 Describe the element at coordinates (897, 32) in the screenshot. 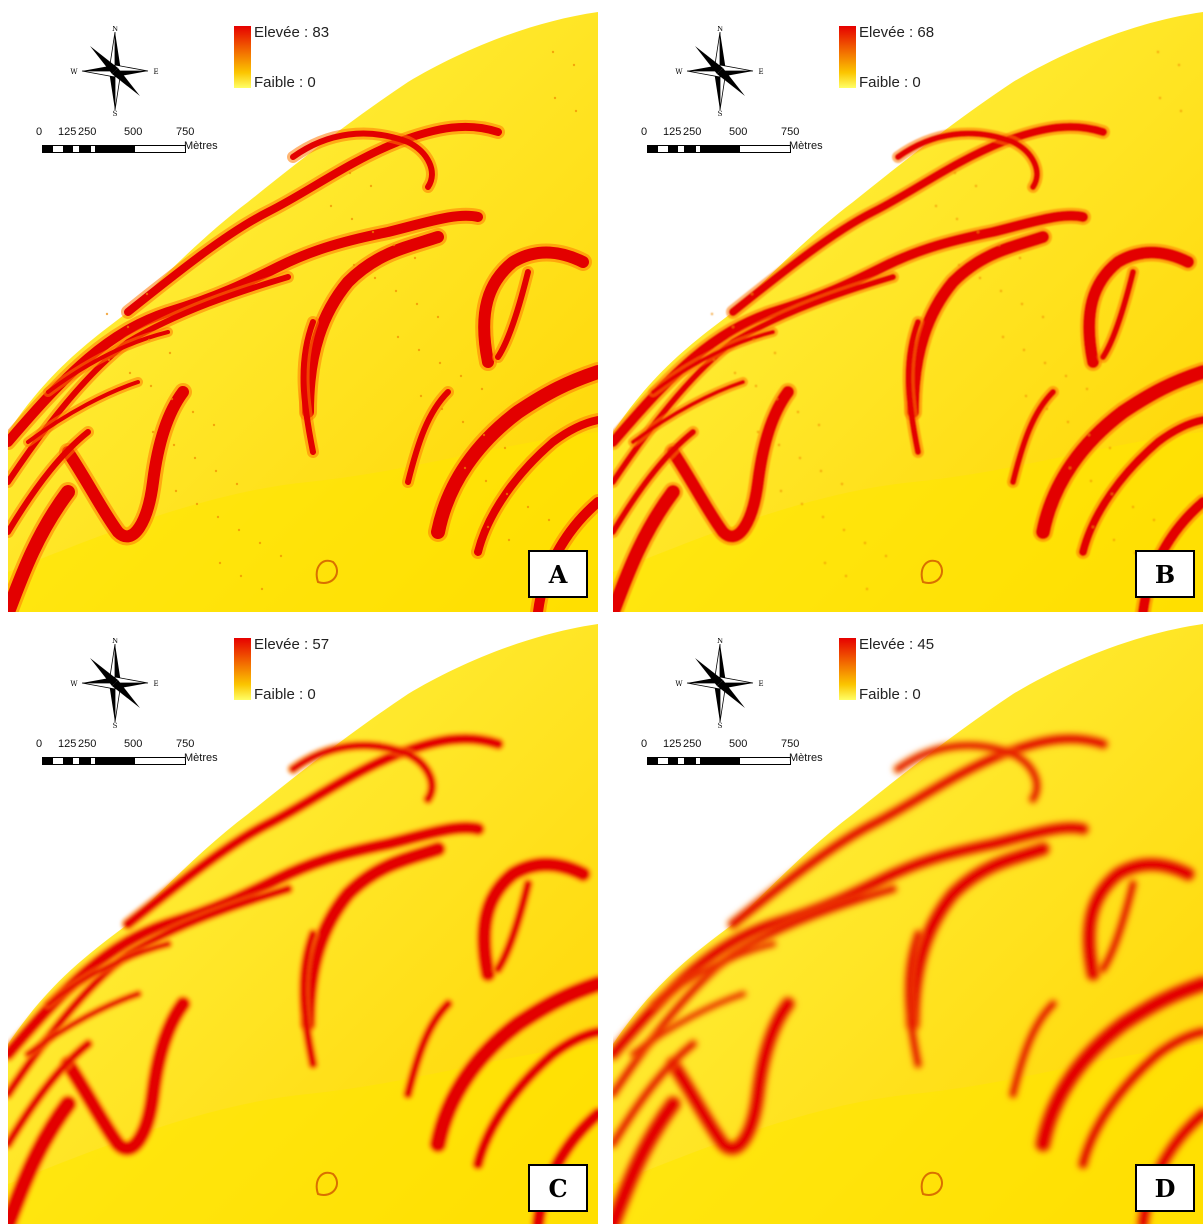

I see `legend-high-label: Elevée : 68` at that location.